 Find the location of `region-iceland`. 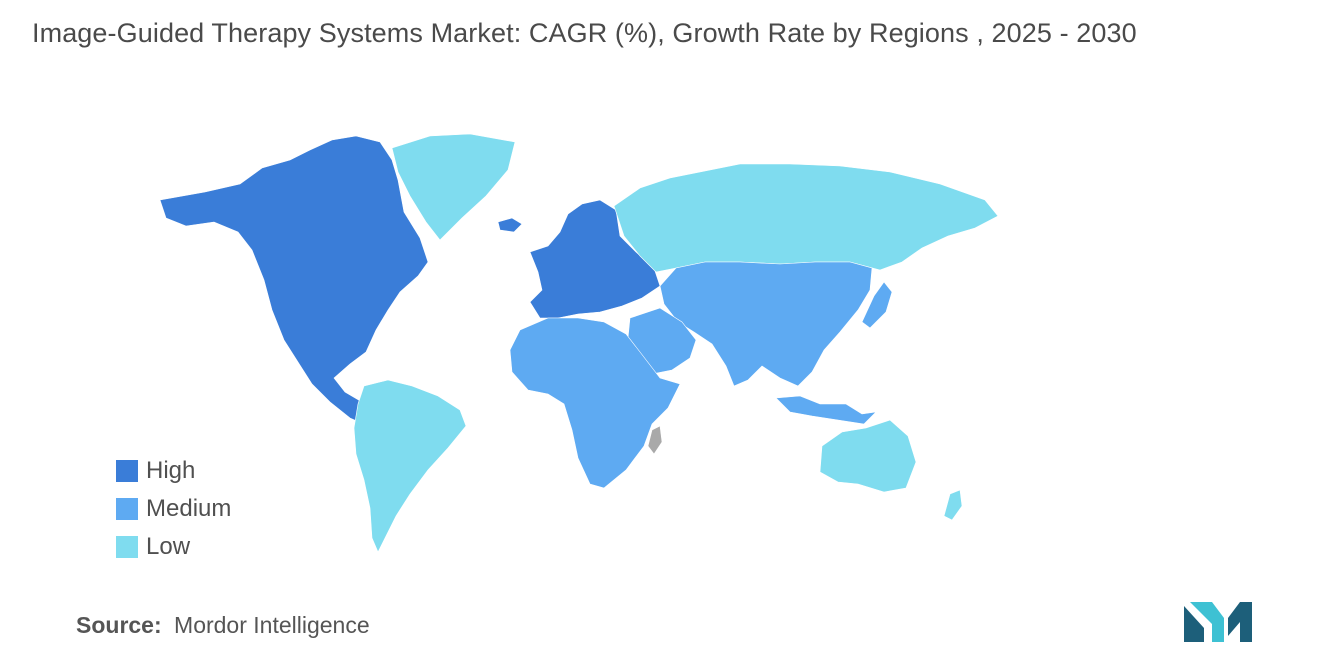

region-iceland is located at coordinates (510, 225).